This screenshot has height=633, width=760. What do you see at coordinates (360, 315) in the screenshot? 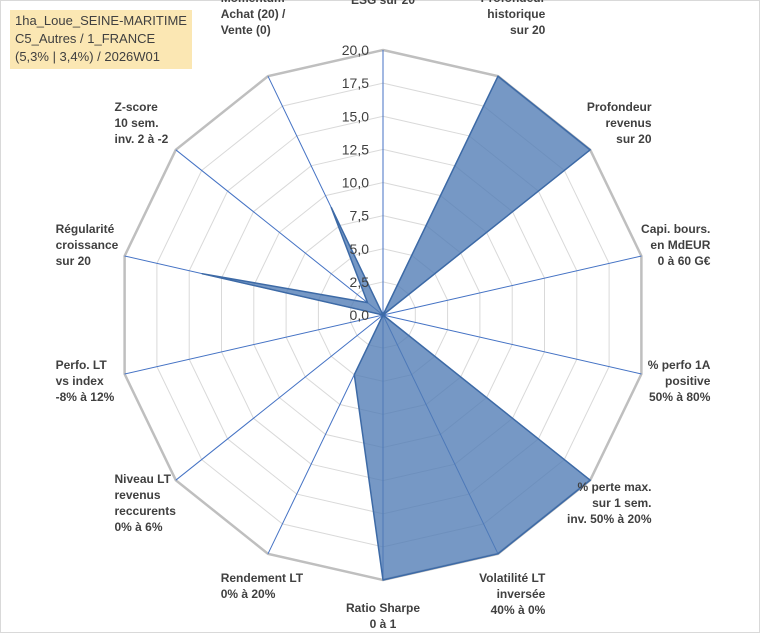
I see `tick-label: 0,0` at bounding box center [360, 315].